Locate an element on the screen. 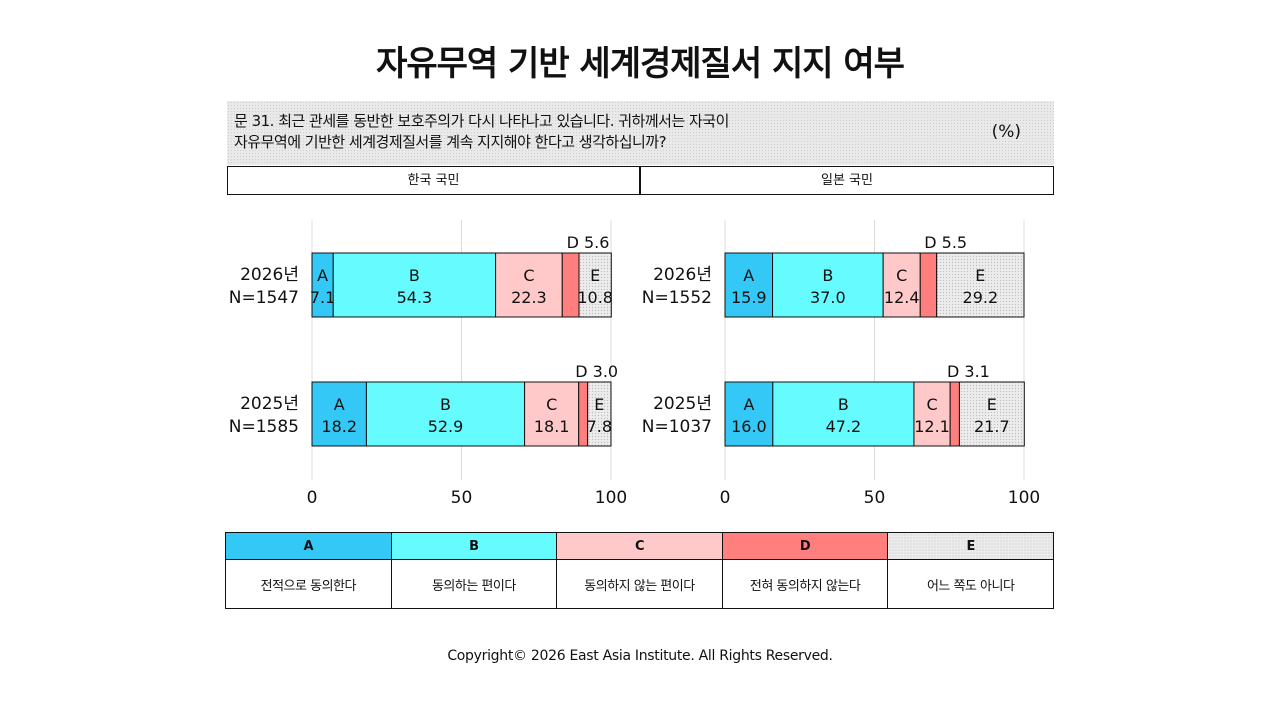  data-label-b: 37.0 is located at coordinates (828, 297).